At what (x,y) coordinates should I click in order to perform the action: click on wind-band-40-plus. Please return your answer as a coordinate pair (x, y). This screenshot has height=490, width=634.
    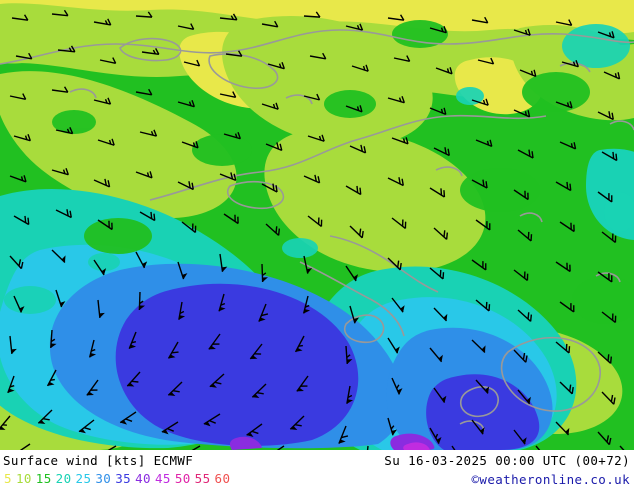
    Looking at the image, I should click on (332, 441).